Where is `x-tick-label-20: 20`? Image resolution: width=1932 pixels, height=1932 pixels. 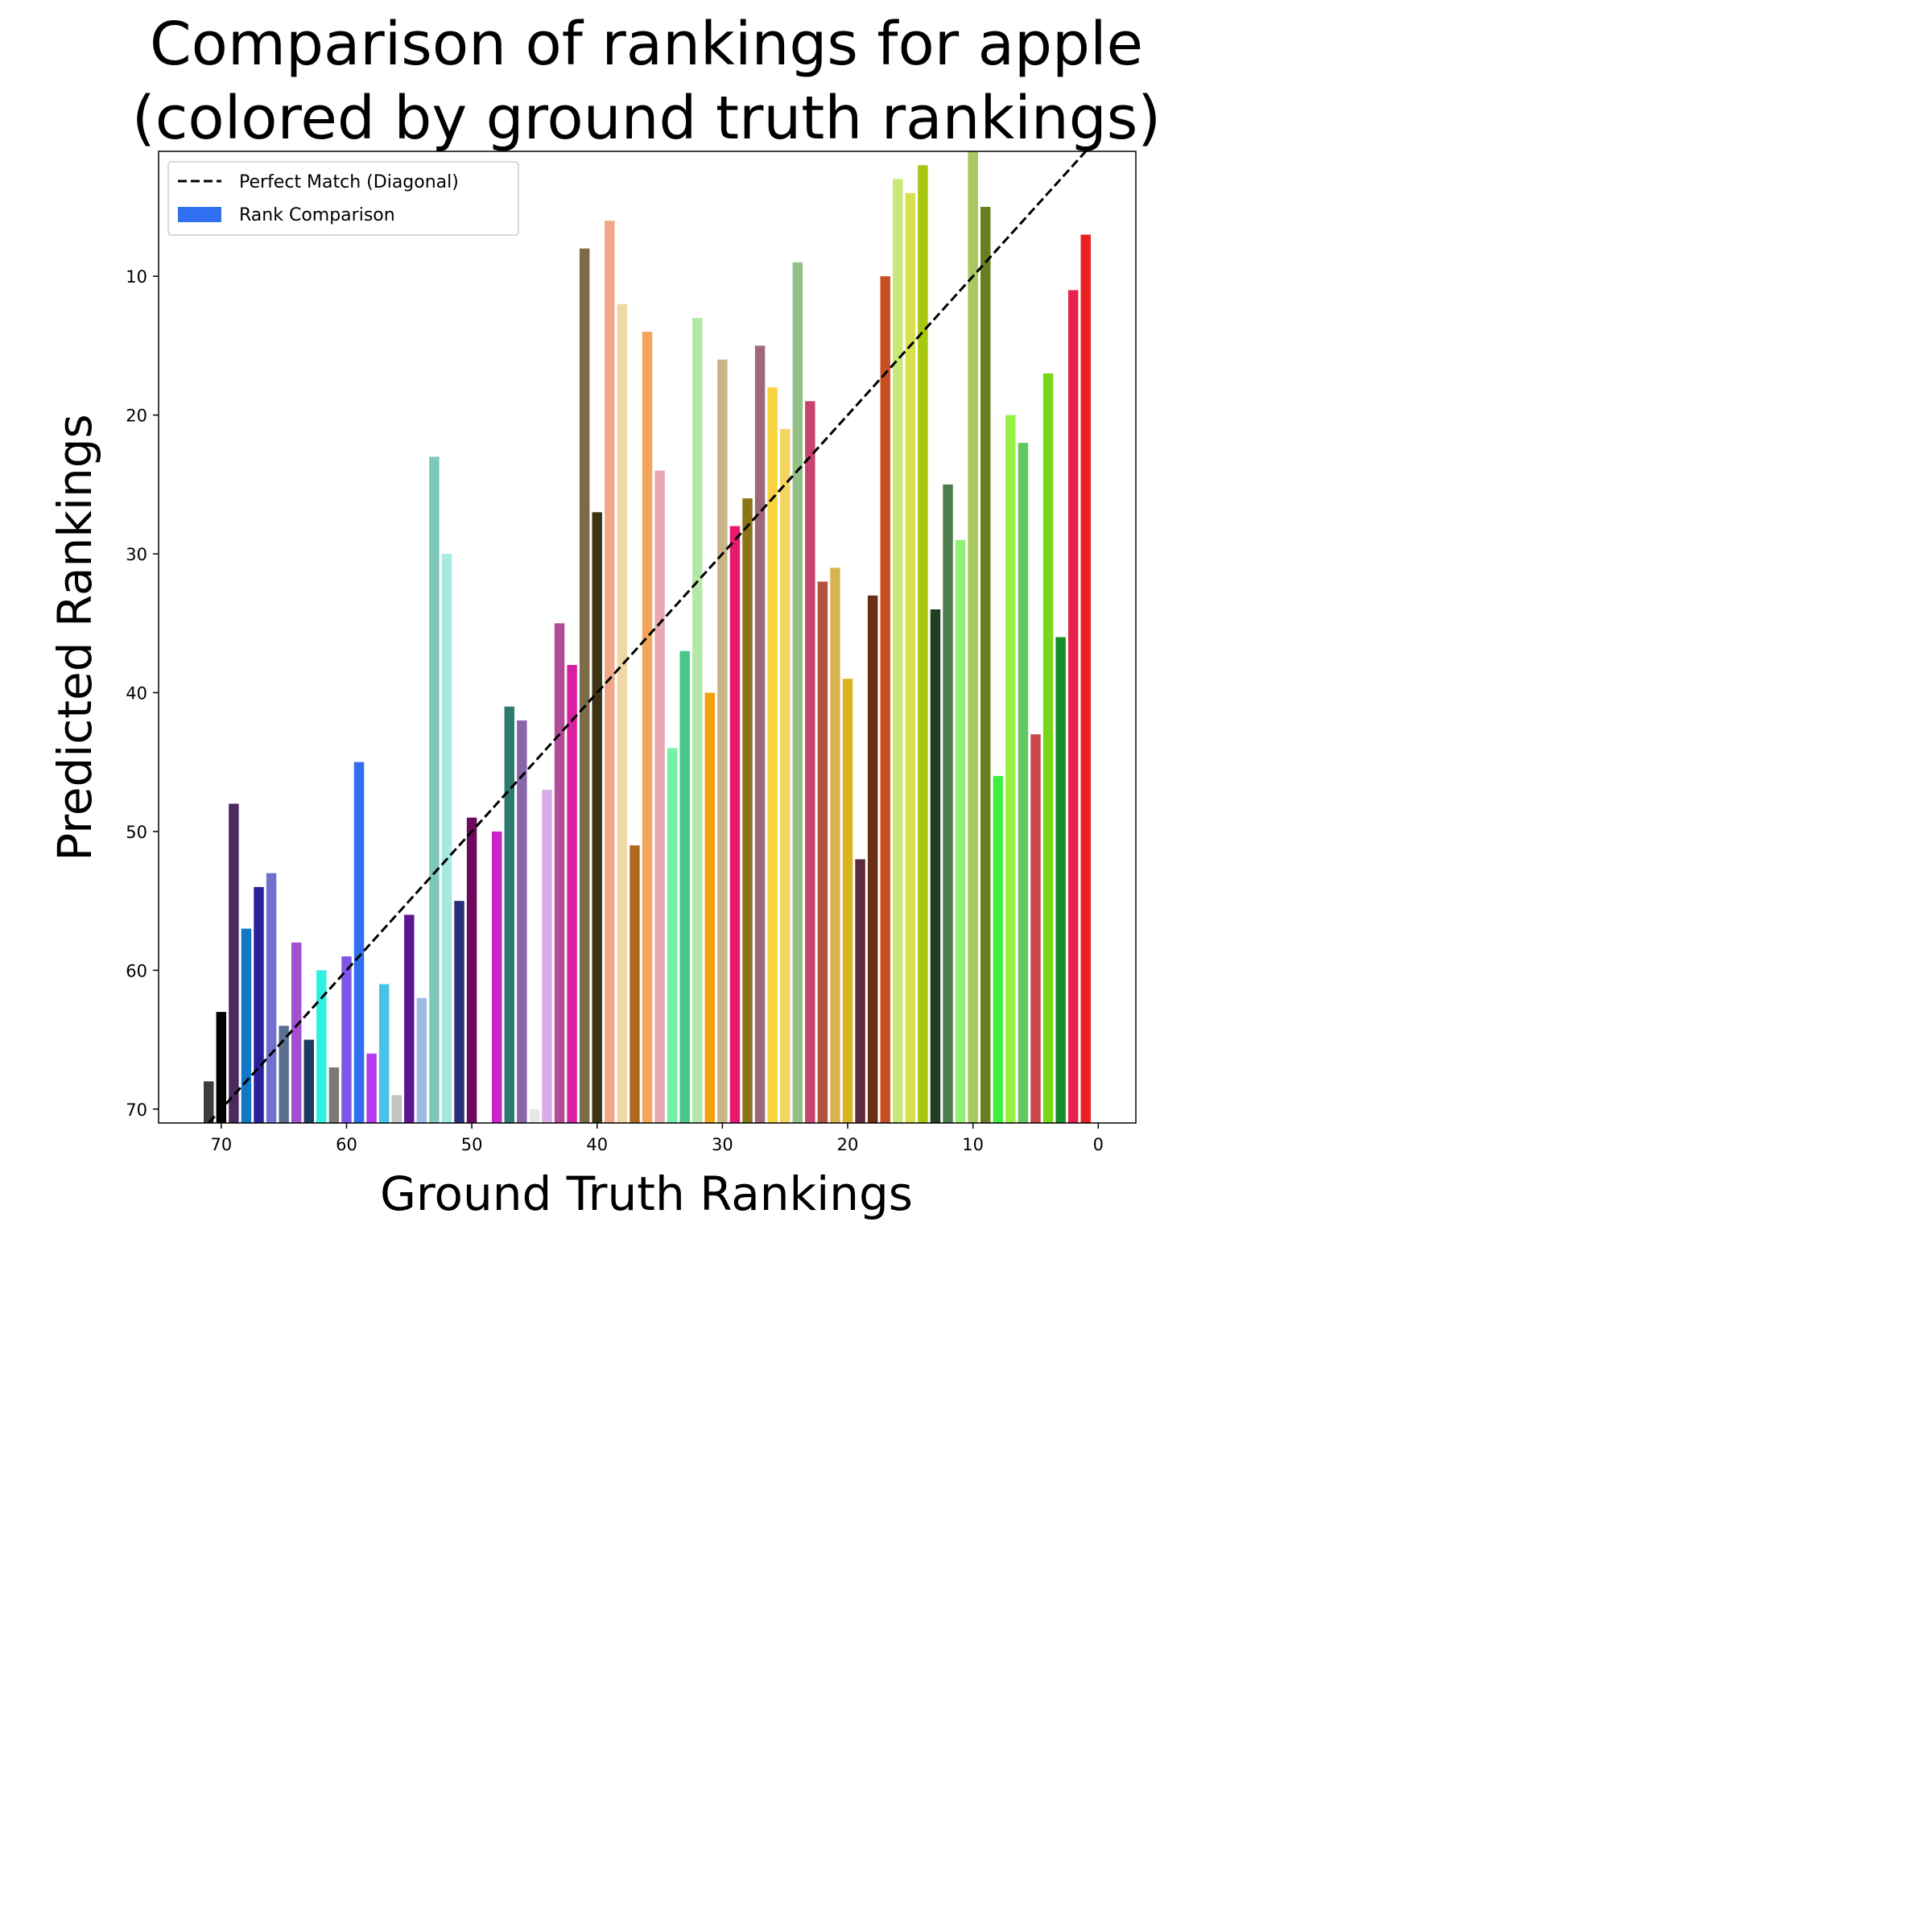
x-tick-label-20: 20 is located at coordinates (848, 1144).